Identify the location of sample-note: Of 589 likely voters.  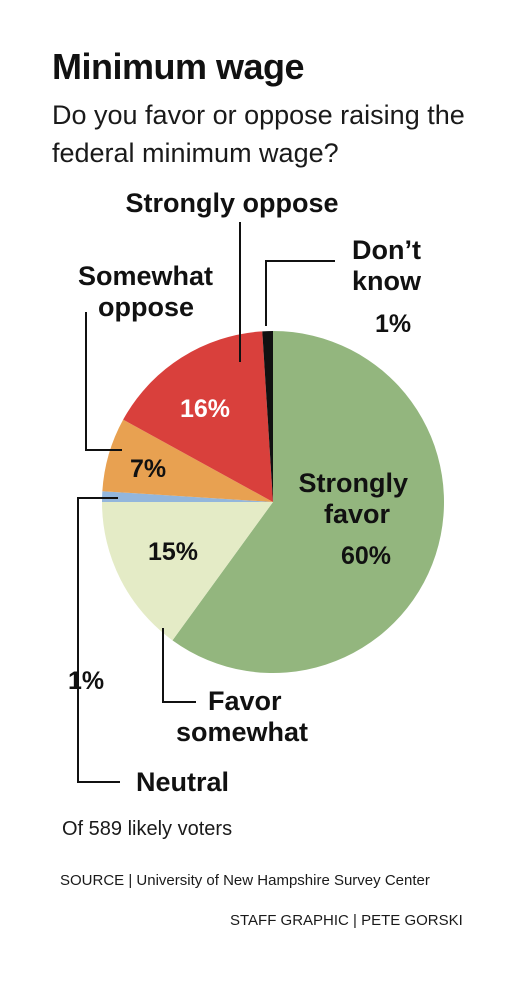
(147, 829).